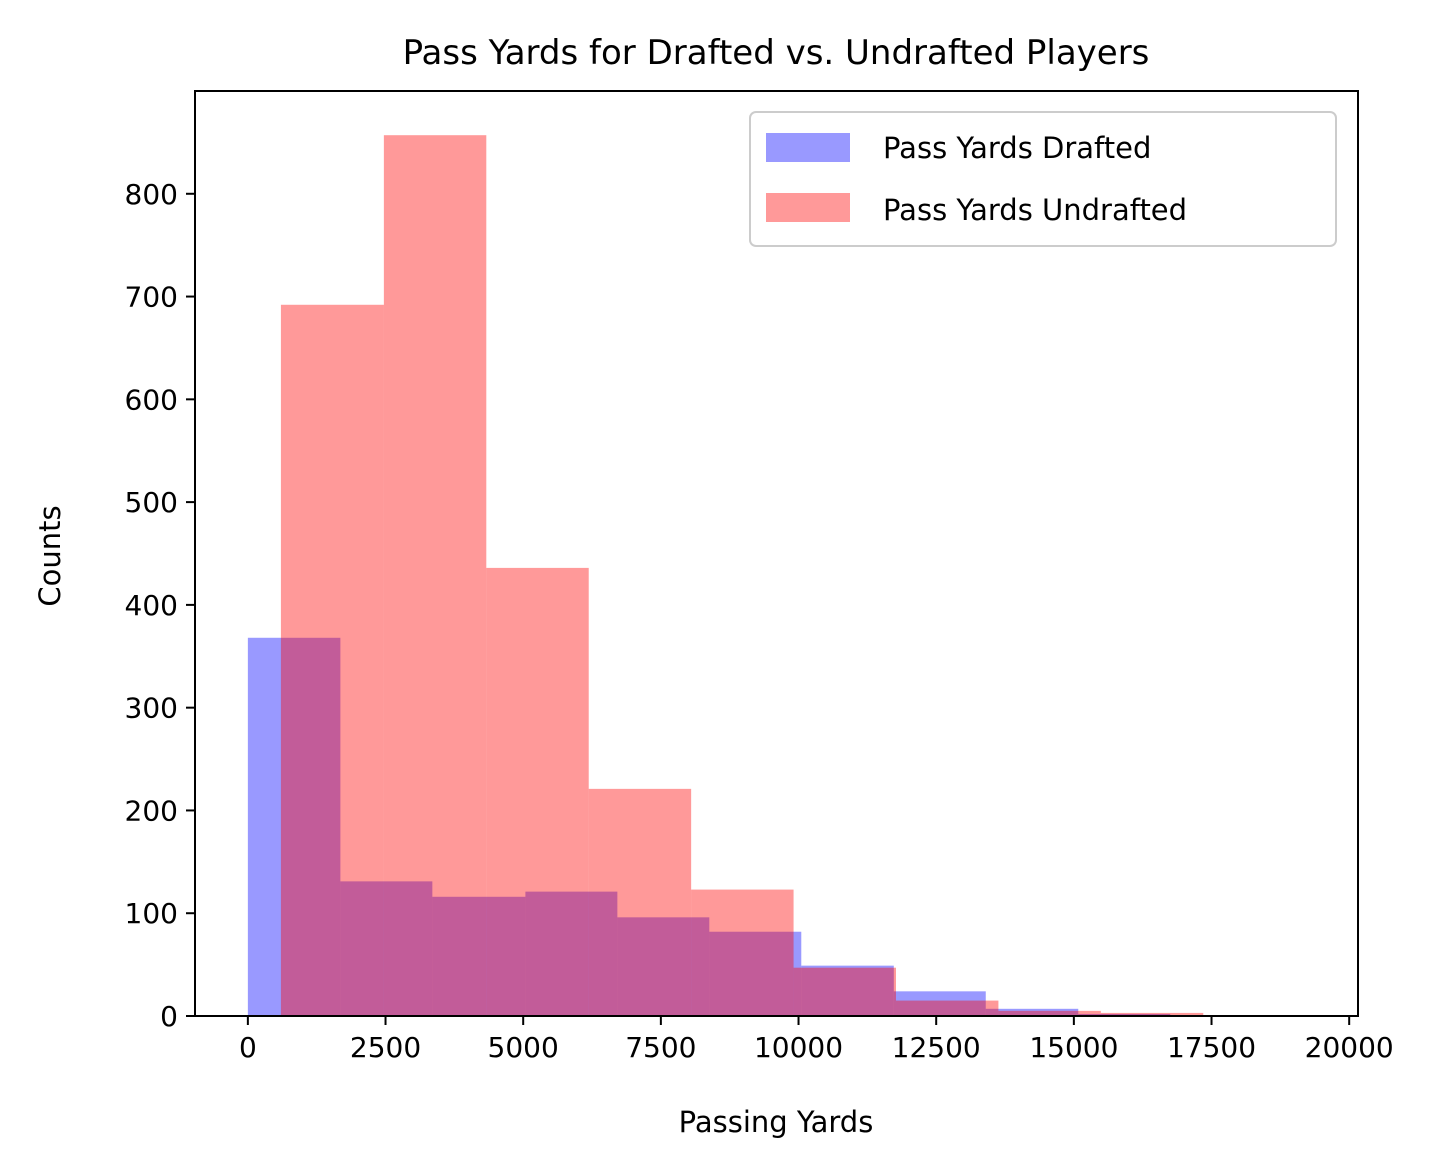 The image size is (1444, 1172). Describe the element at coordinates (776, 1122) in the screenshot. I see `x-axis-label: Passing Yards` at that location.